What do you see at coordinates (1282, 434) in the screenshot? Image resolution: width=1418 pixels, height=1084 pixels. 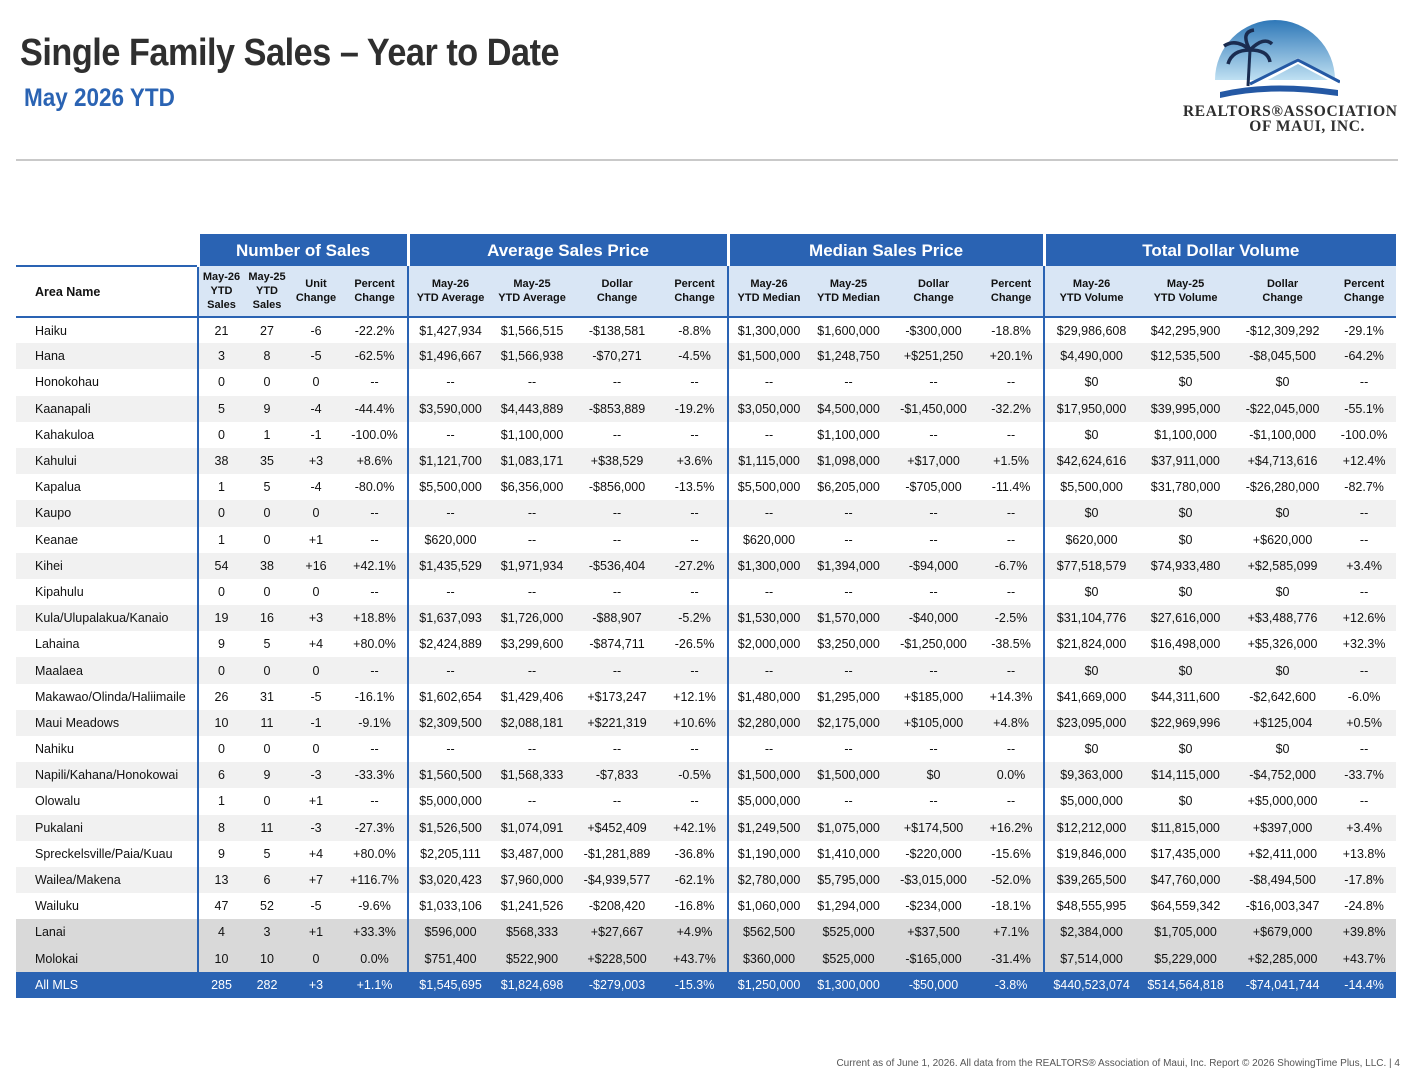 I see `value-cell: -$1,100,000` at bounding box center [1282, 434].